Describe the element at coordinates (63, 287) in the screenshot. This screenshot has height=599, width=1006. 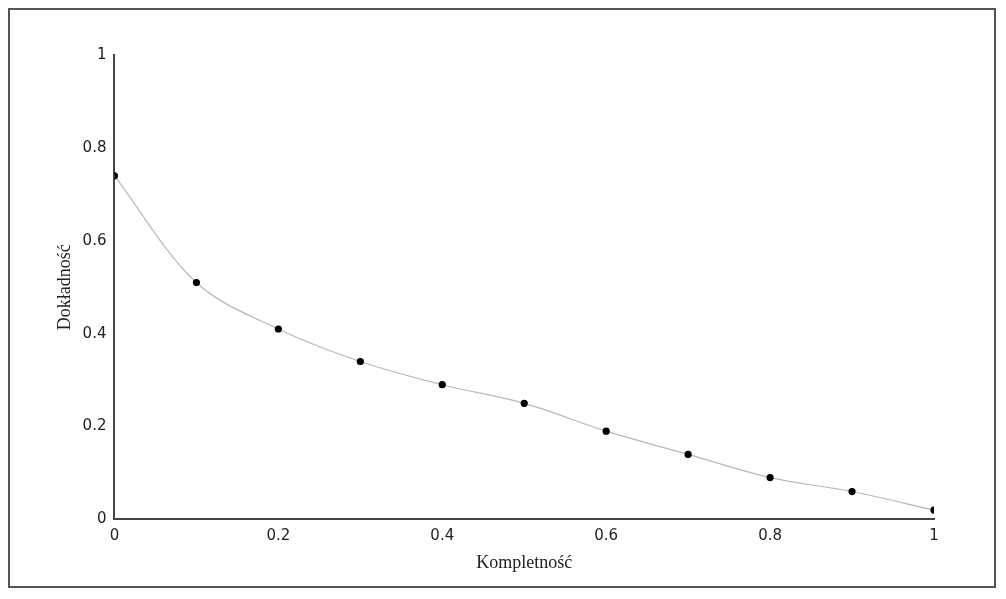
I see `y-axis-title: Dokładność` at that location.